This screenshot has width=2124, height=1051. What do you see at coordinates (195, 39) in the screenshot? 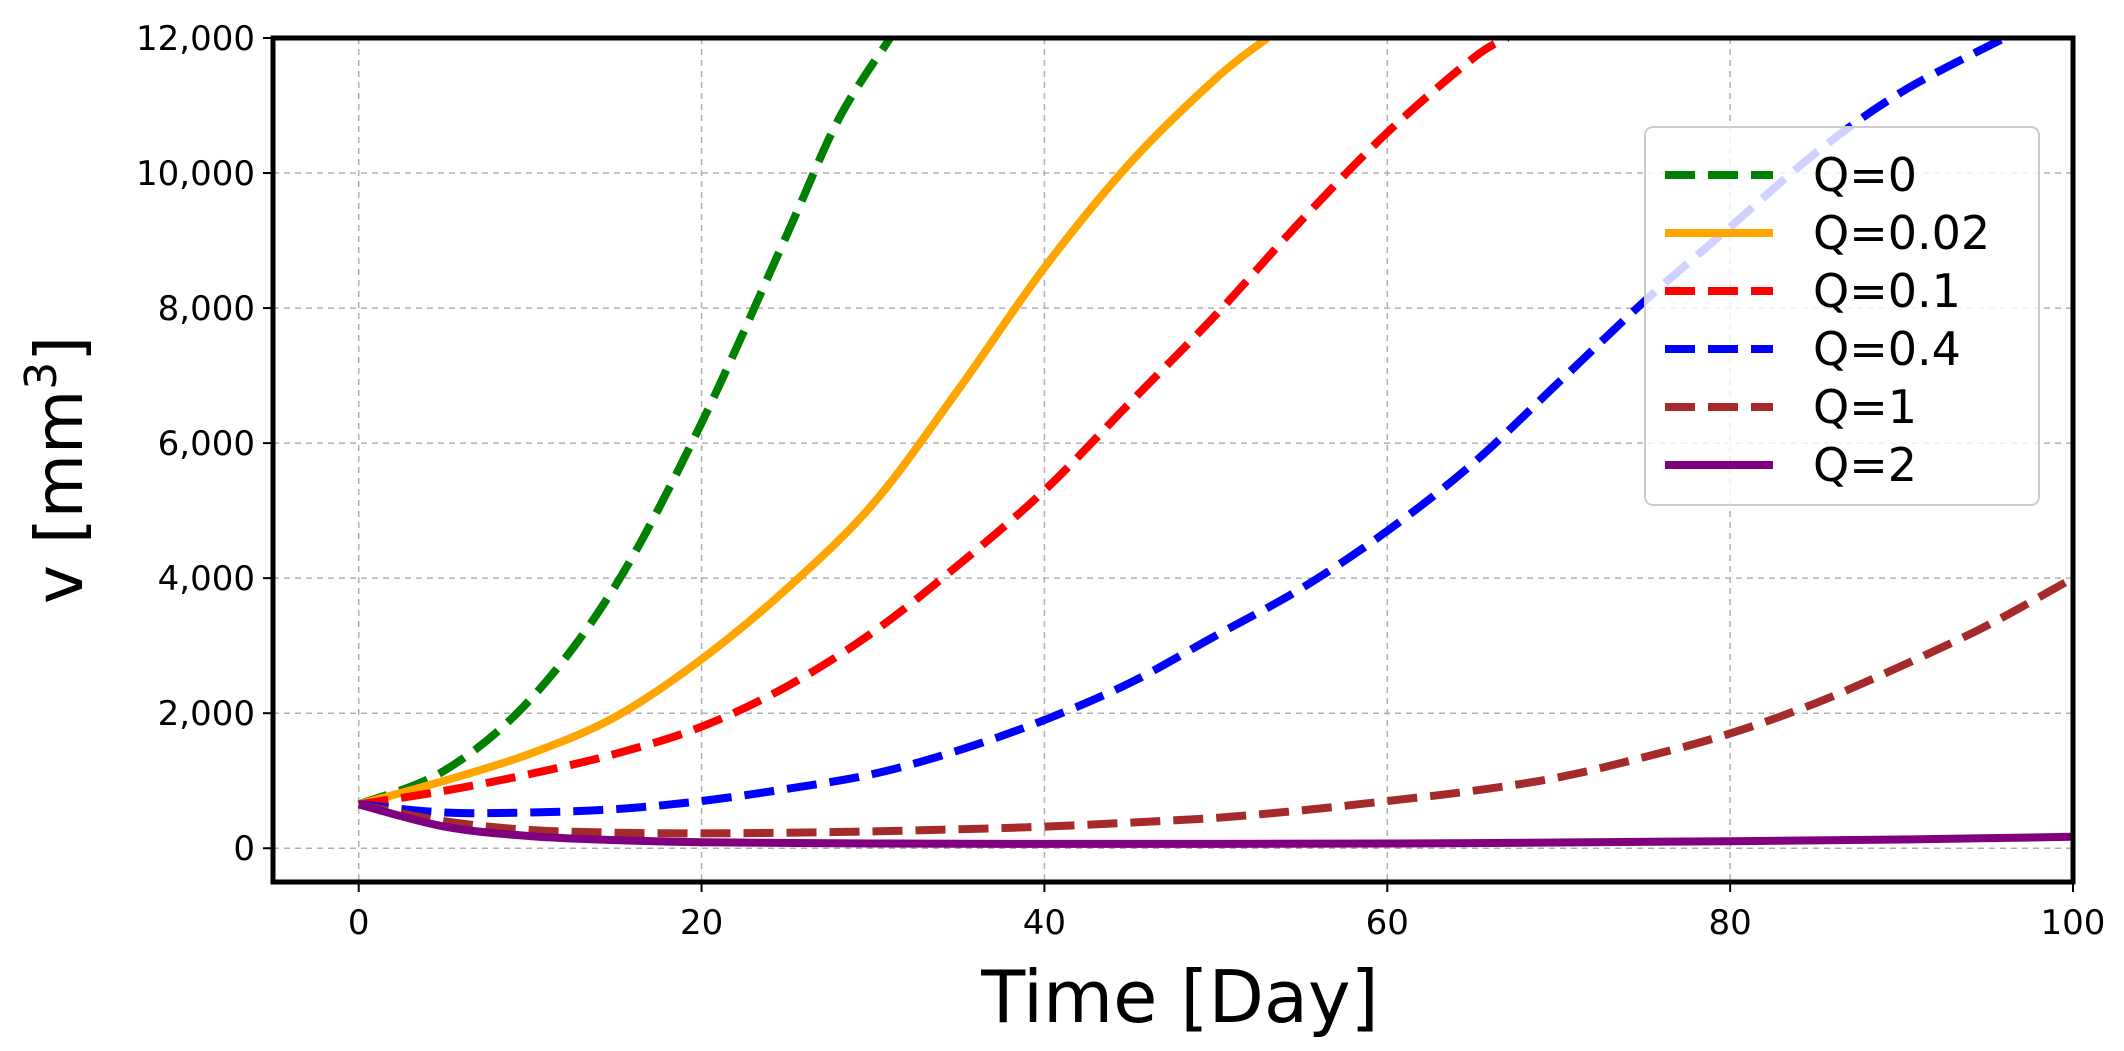
I see `y-tick-label: 12,000` at bounding box center [195, 39].